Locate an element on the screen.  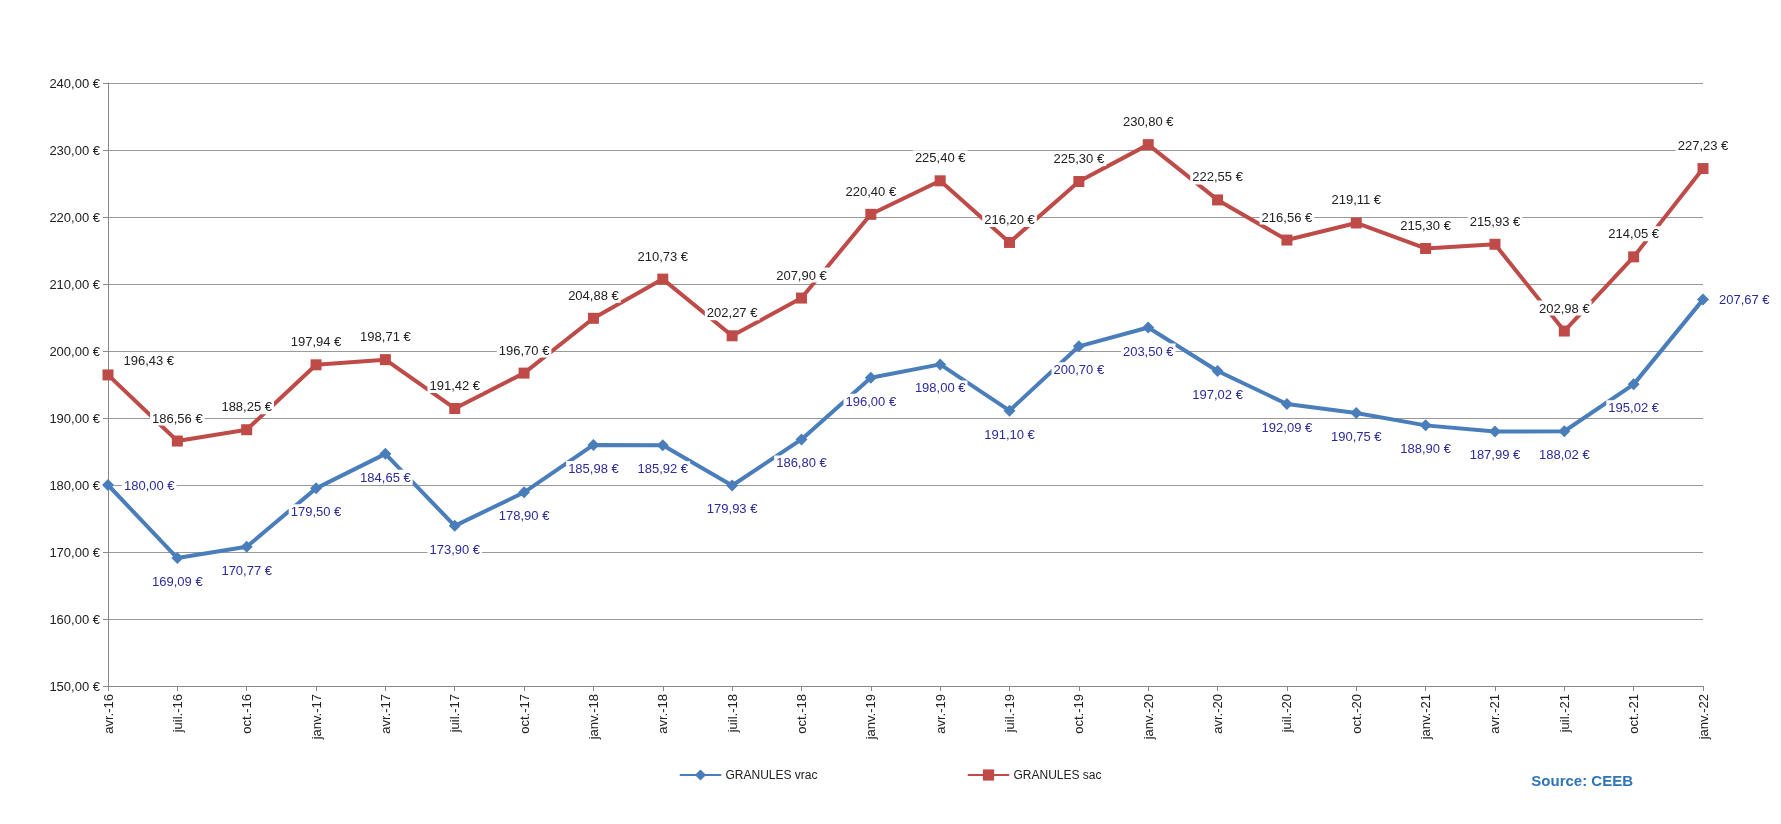
data-label: 196,70 € is located at coordinates (524, 350).